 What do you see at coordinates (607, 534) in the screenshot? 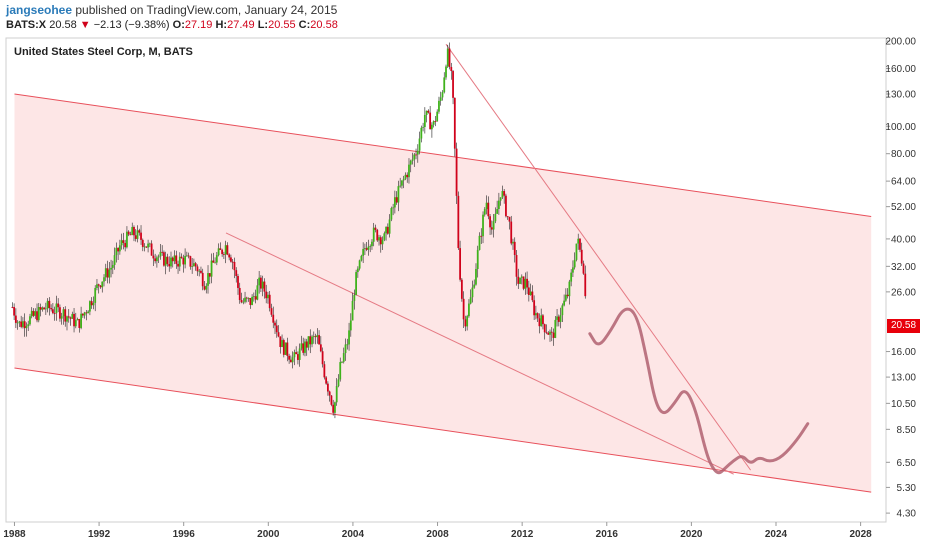
I see `x-tick-label: 2016` at bounding box center [607, 534].